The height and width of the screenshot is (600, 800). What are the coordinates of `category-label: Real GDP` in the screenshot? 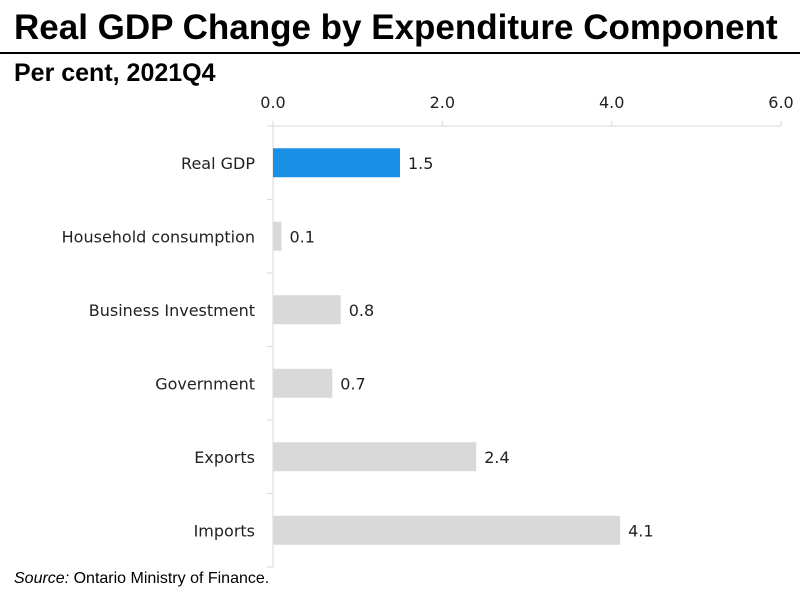 It's located at (218, 163).